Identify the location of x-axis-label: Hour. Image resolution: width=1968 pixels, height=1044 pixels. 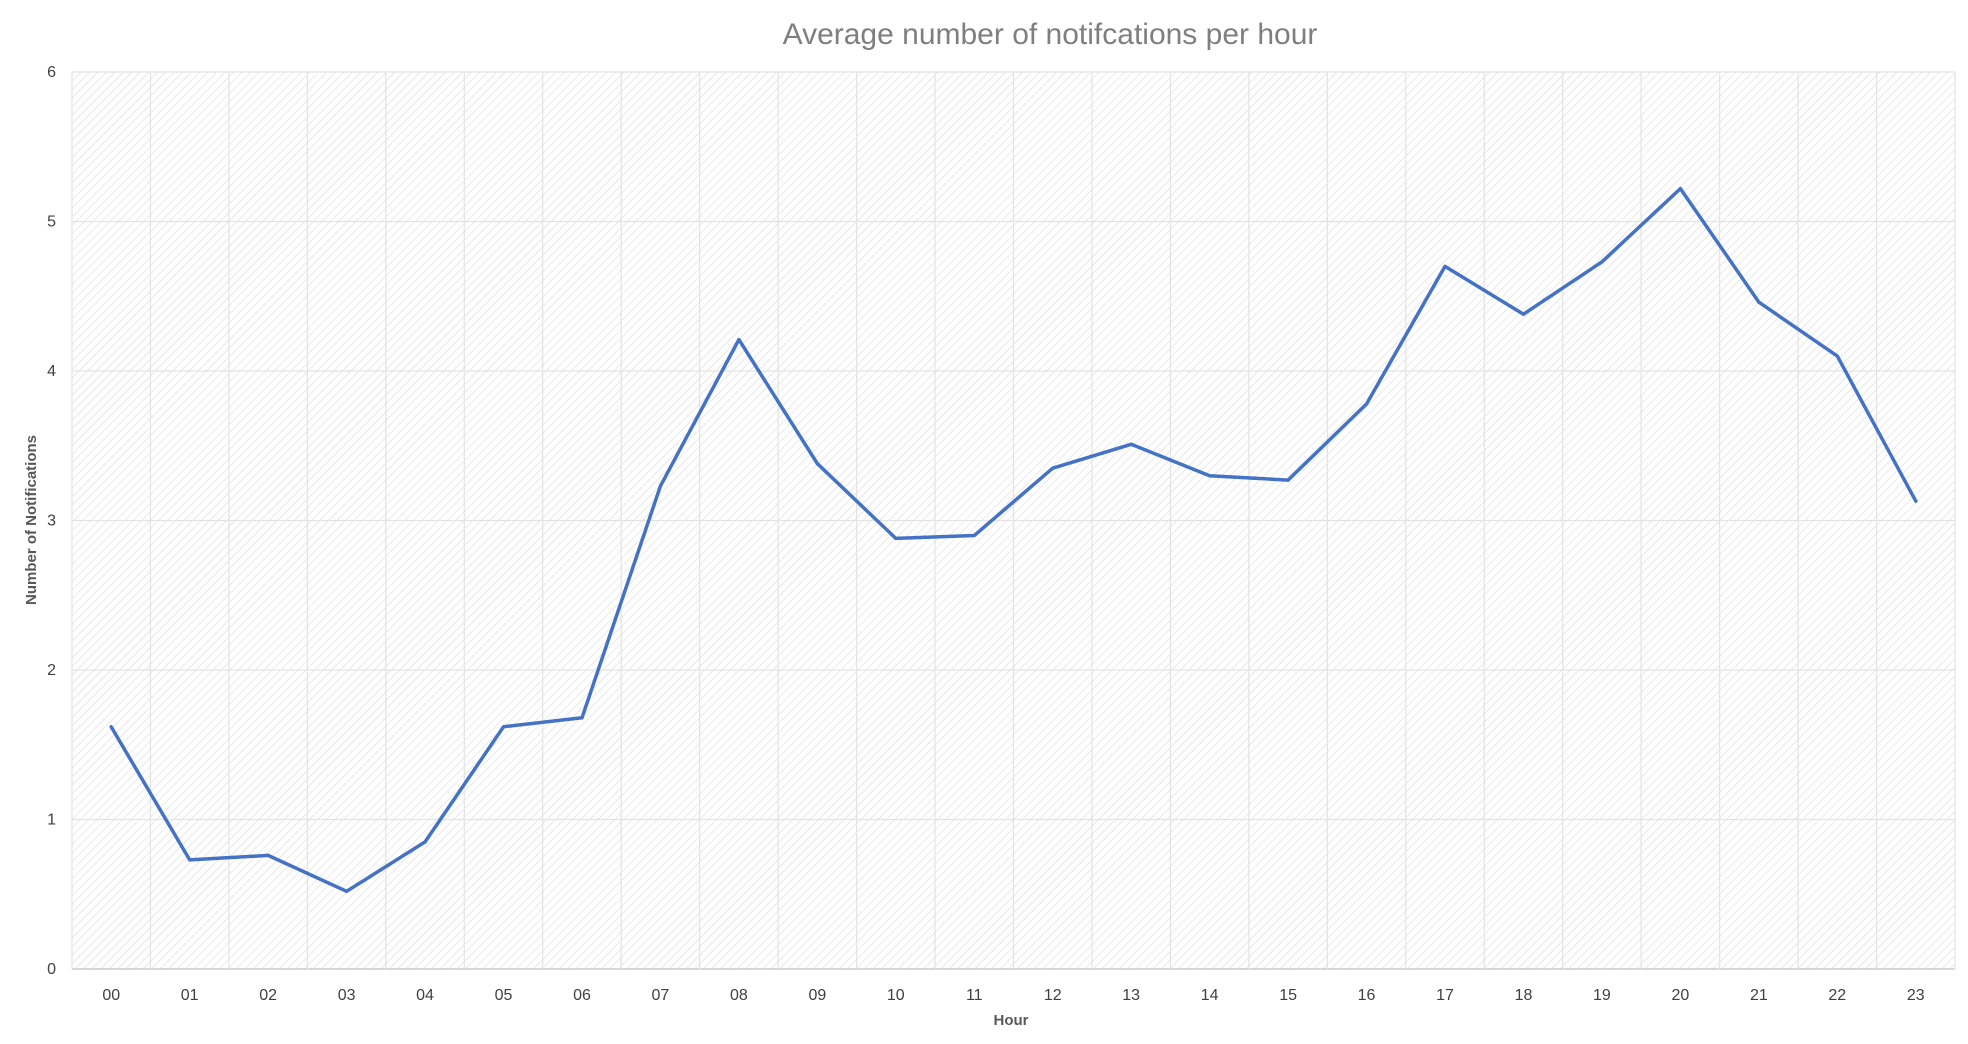
(1011, 1020).